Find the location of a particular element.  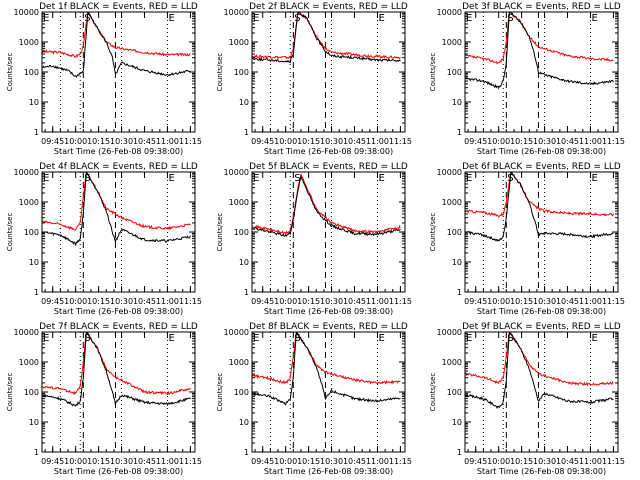

panel-title: Det 7f BLACK = Events, RED = LLD is located at coordinates (118, 327).